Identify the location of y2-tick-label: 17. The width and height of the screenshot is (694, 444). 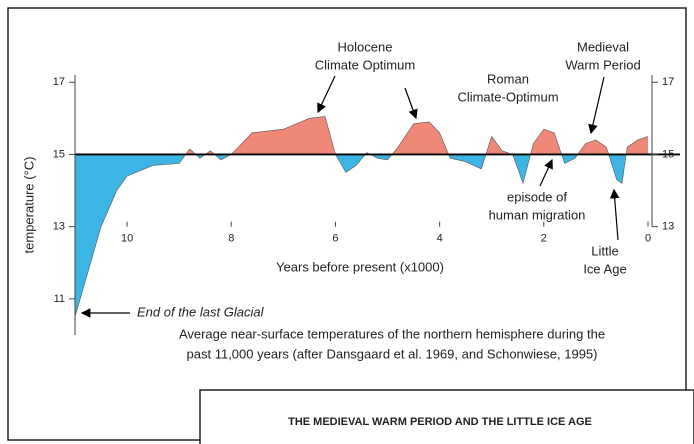
(668, 82).